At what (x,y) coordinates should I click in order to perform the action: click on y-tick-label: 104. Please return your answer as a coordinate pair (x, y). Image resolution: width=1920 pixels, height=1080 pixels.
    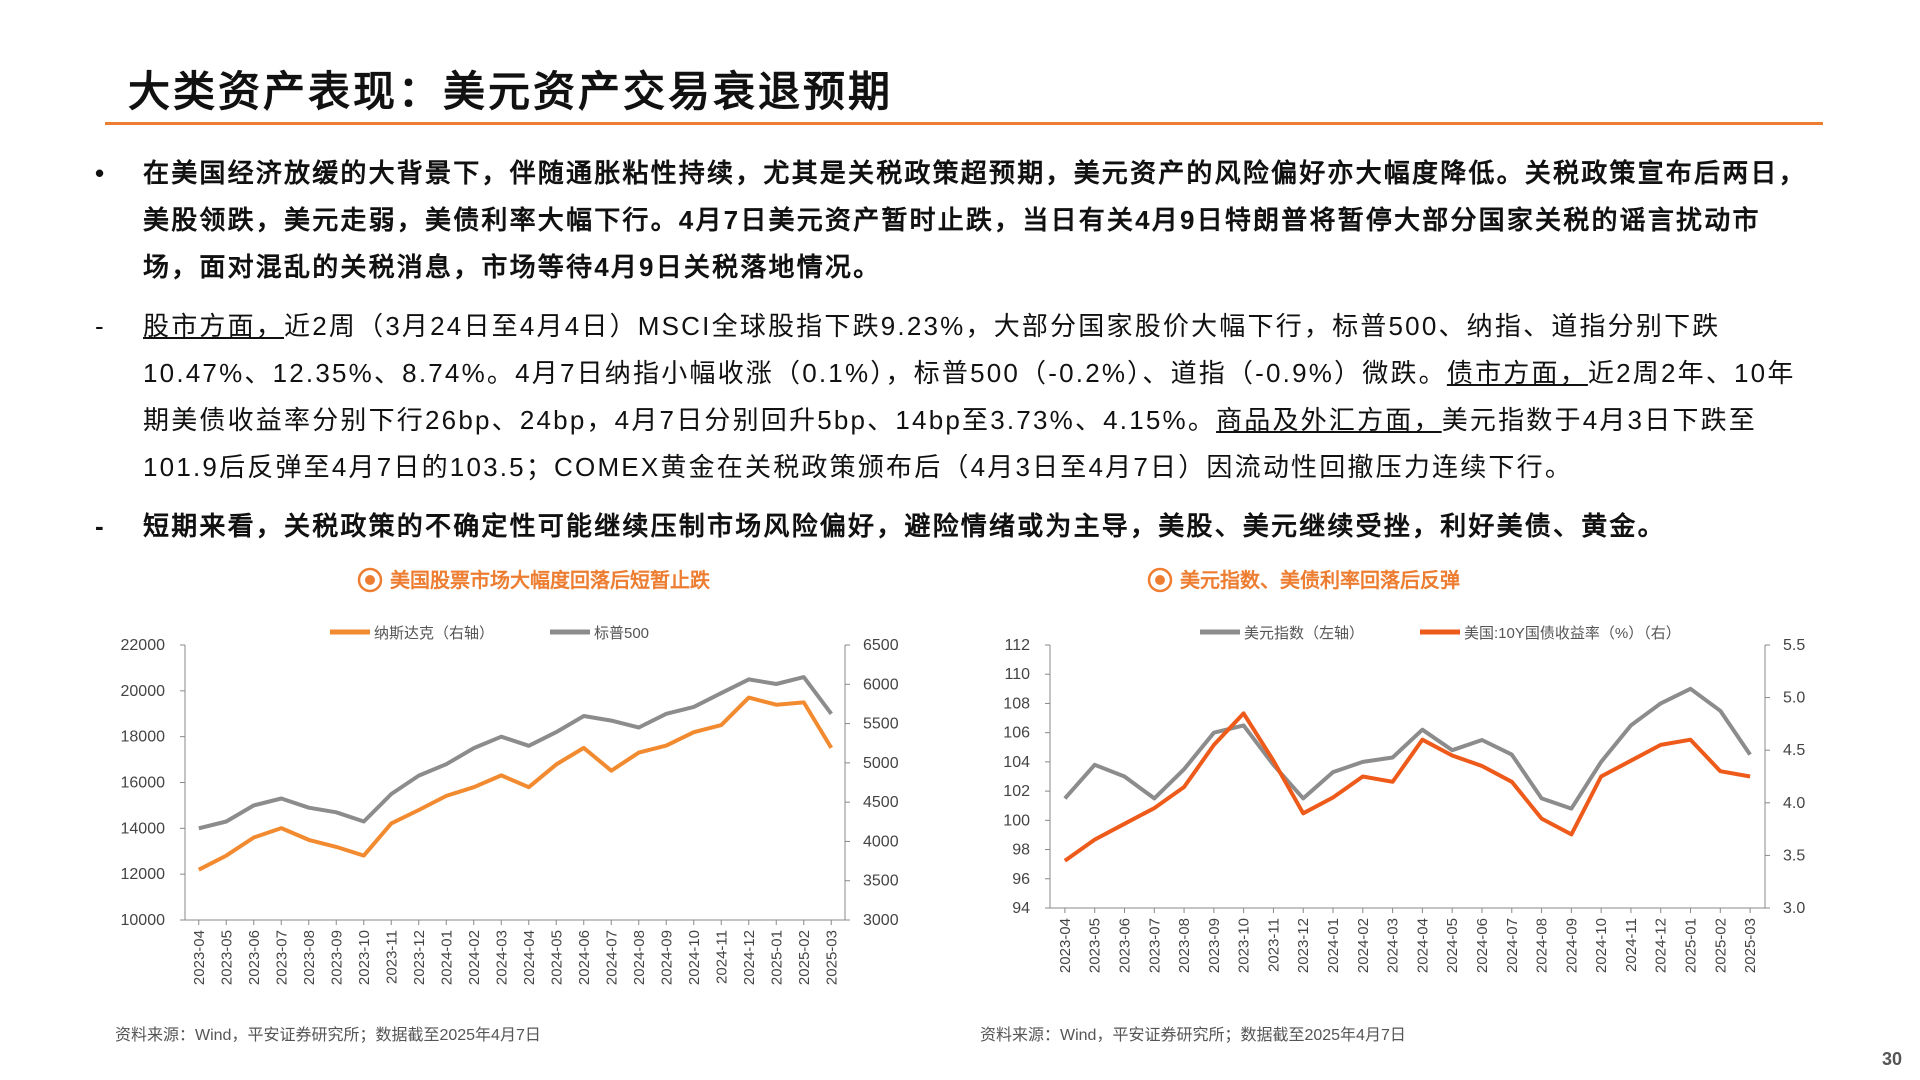
    Looking at the image, I should click on (1016, 762).